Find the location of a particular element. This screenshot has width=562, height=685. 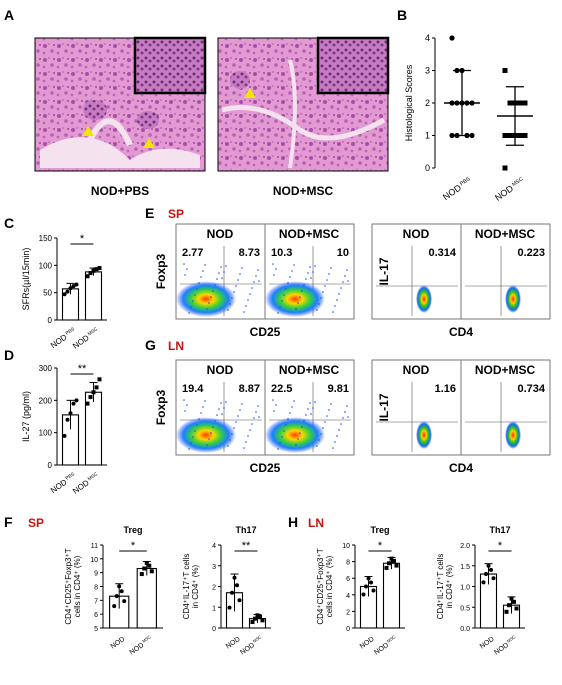

quadrant-value: 1.16 is located at coordinates (445, 389).